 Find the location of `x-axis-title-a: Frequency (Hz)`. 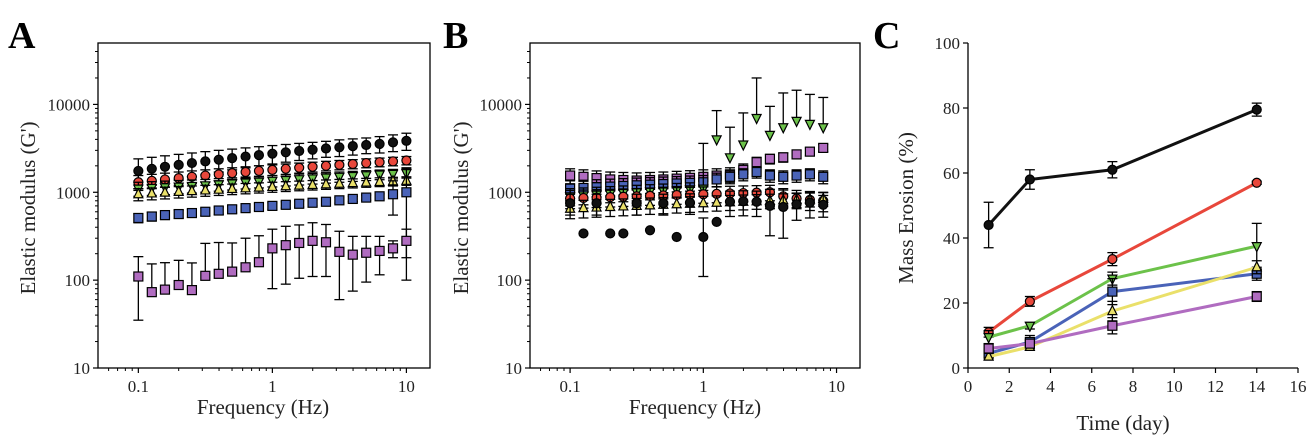

x-axis-title-a: Frequency (Hz) is located at coordinates (263, 407).